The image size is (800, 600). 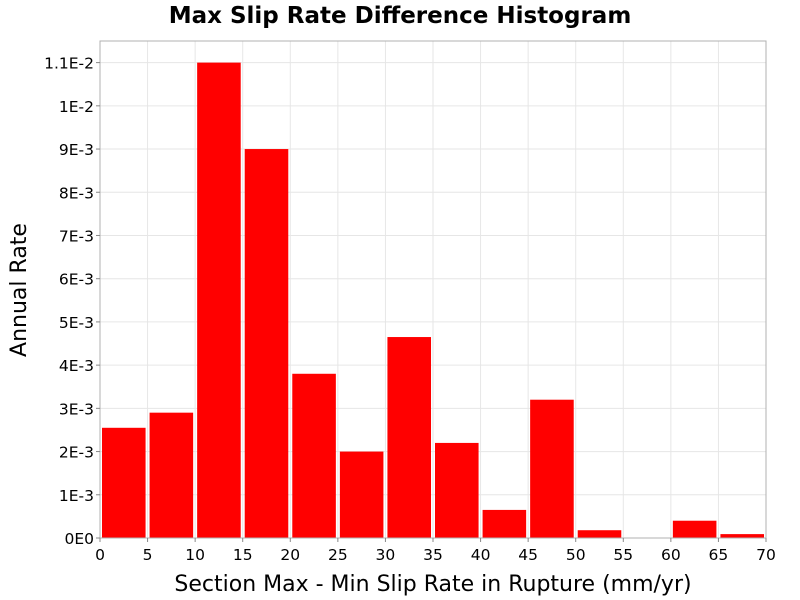 I want to click on y-tick-label: 5E-3, so click(x=76, y=323).